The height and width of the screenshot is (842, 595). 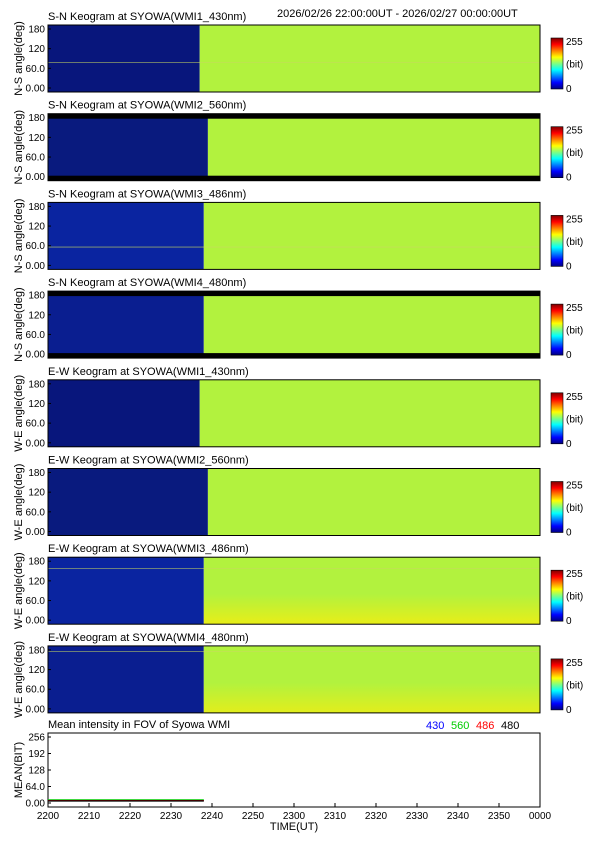 I want to click on keogram-edge-band-top, so click(x=294, y=116).